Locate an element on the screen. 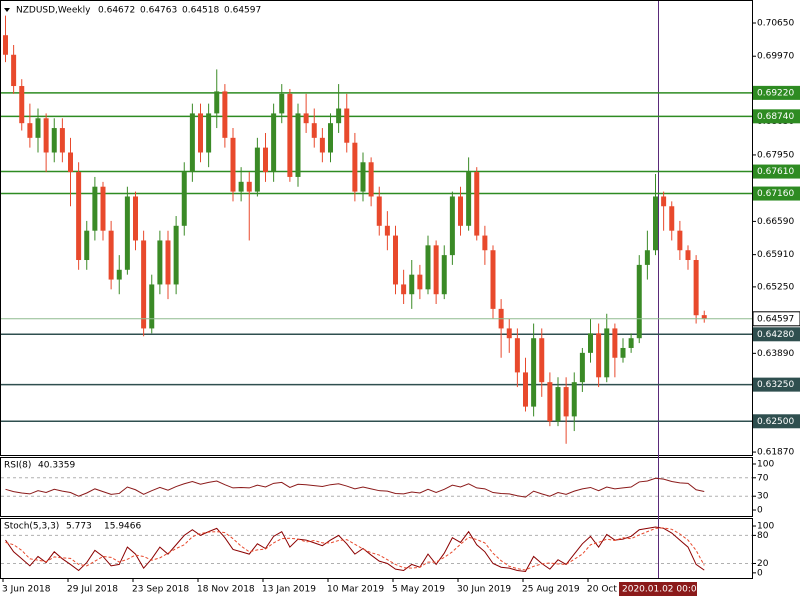 The width and height of the screenshot is (800, 600). header-open: 0.64672 is located at coordinates (116, 11).